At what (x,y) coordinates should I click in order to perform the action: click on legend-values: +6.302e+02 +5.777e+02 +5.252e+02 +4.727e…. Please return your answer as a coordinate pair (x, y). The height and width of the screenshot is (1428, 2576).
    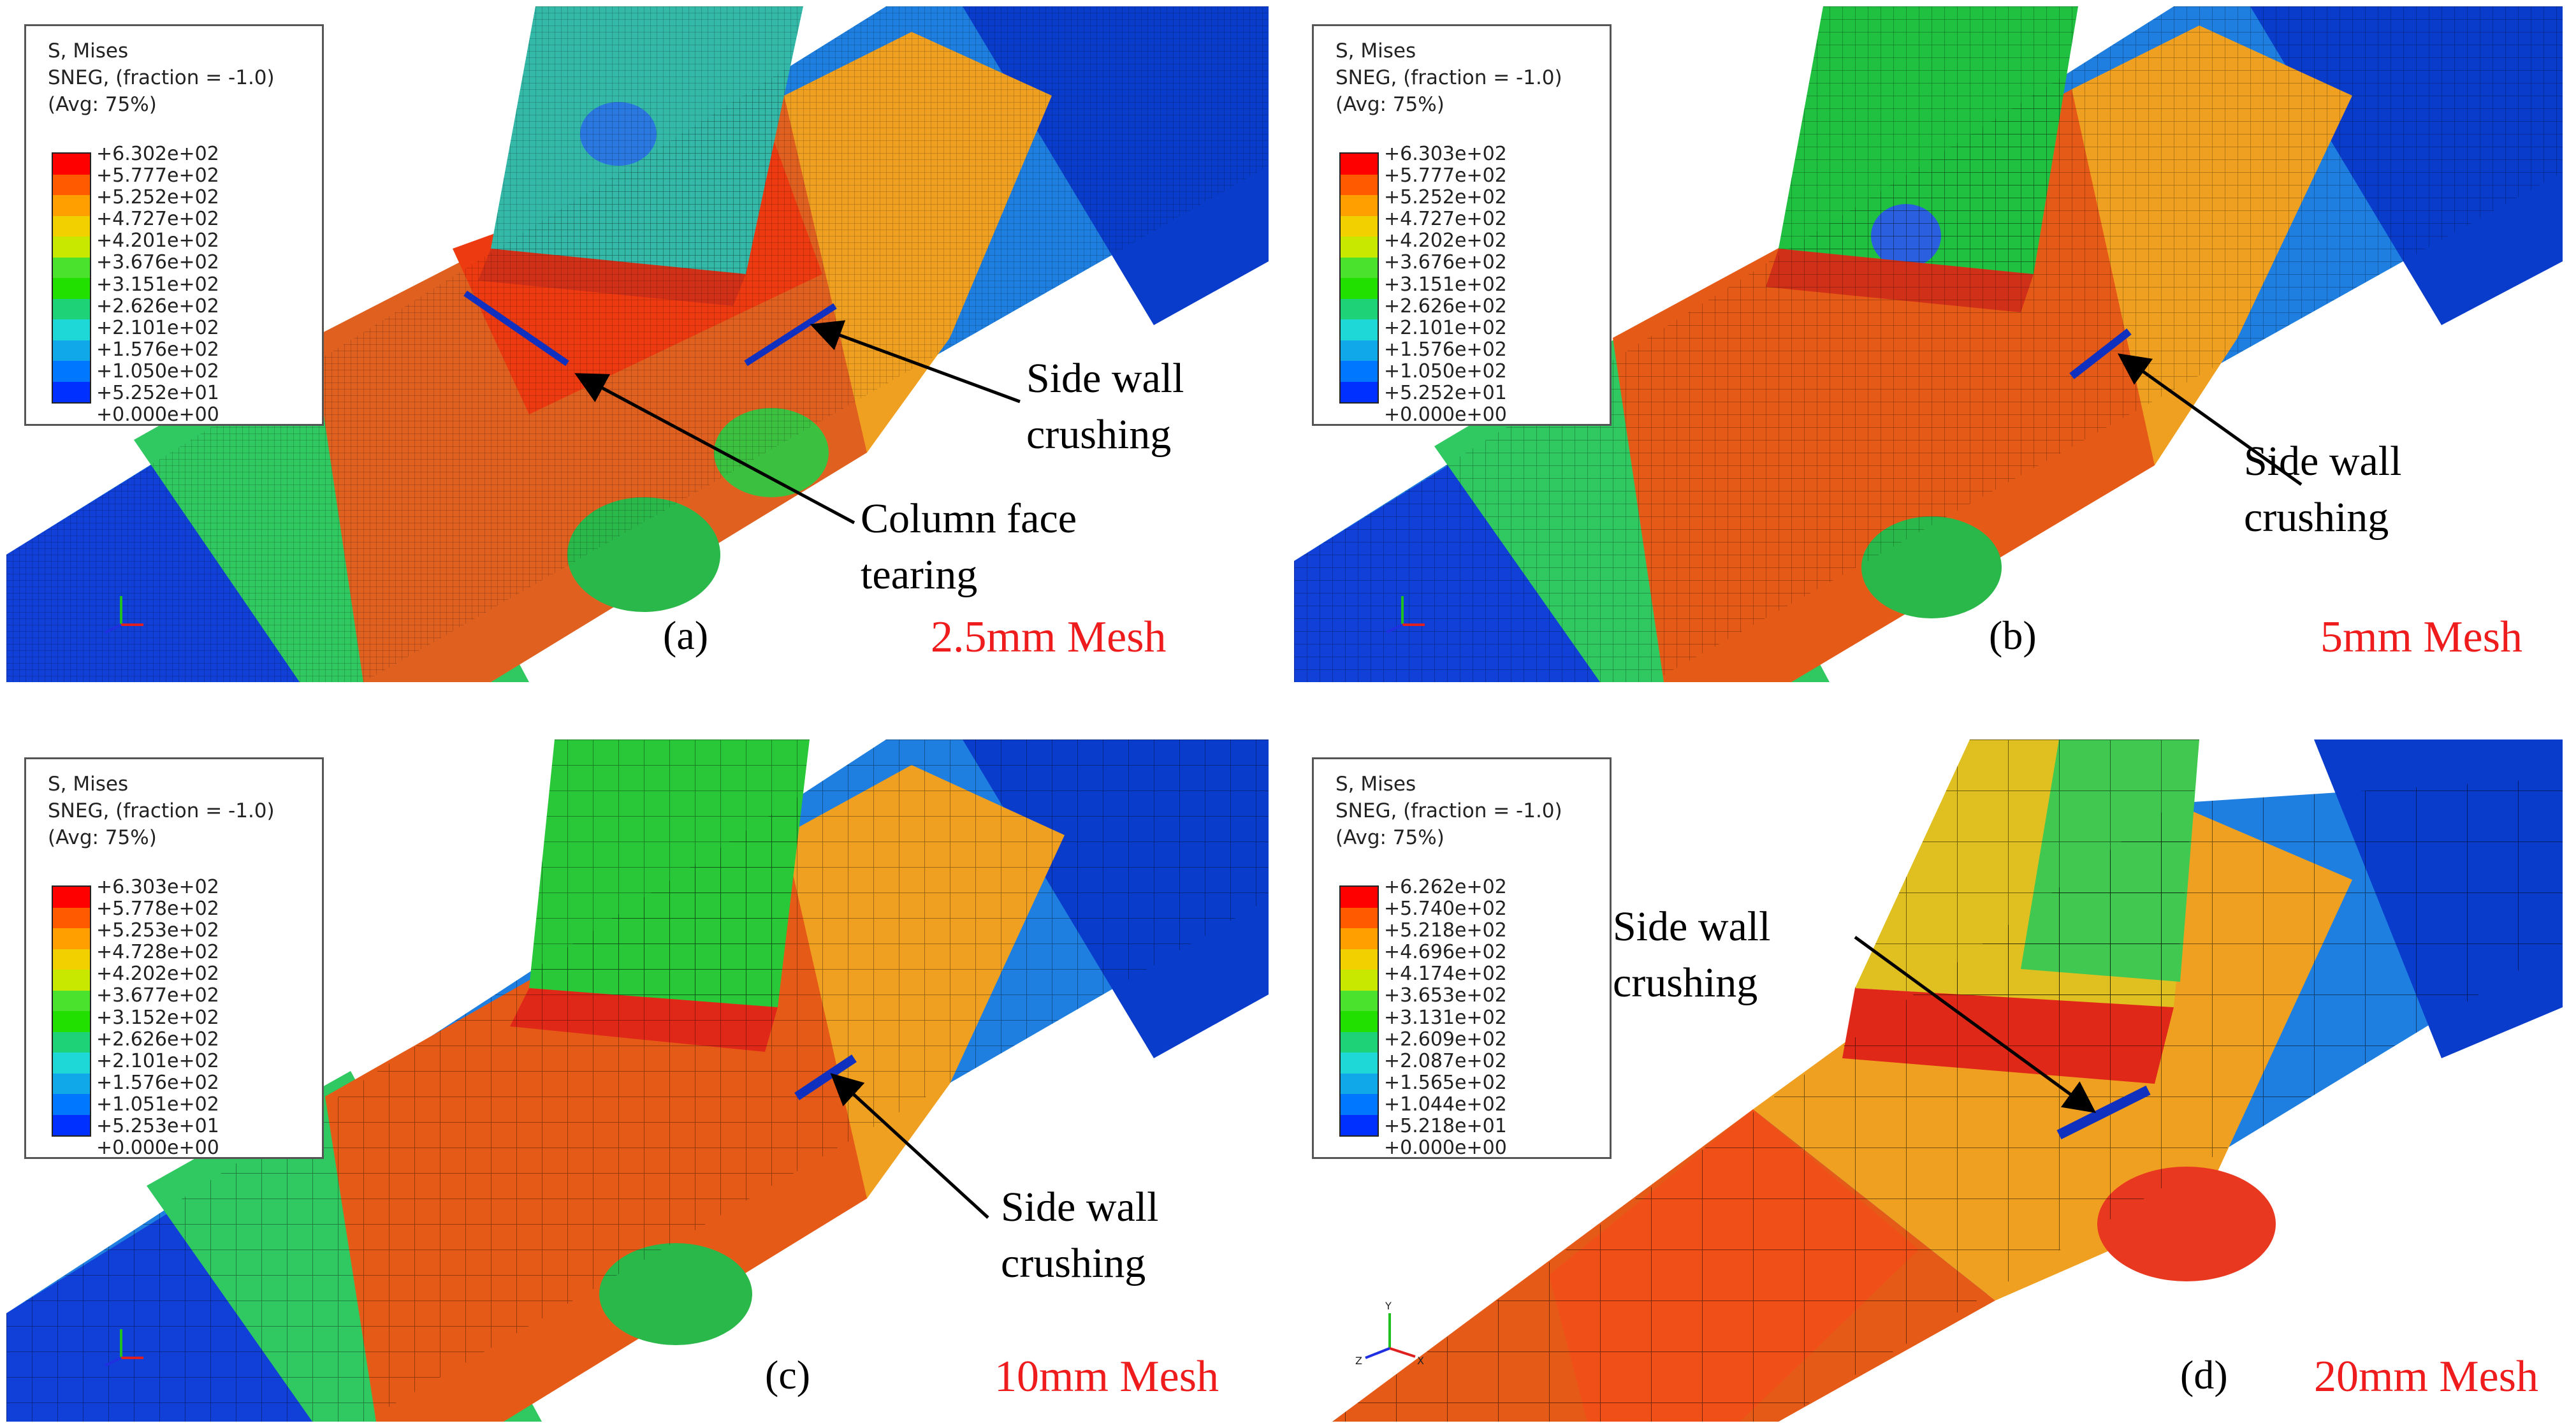
    Looking at the image, I should click on (157, 284).